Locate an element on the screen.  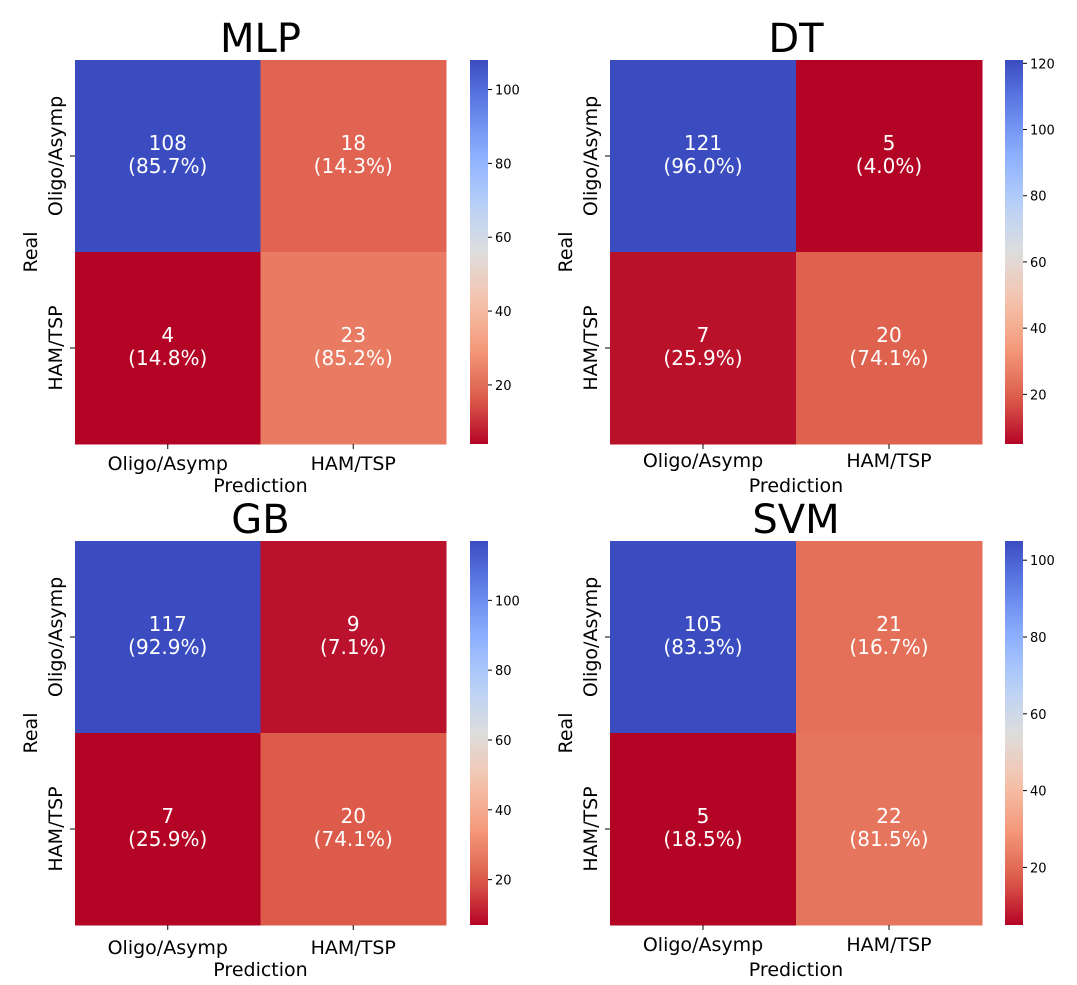
cell-percent-label: (16.7%) is located at coordinates (888, 647).